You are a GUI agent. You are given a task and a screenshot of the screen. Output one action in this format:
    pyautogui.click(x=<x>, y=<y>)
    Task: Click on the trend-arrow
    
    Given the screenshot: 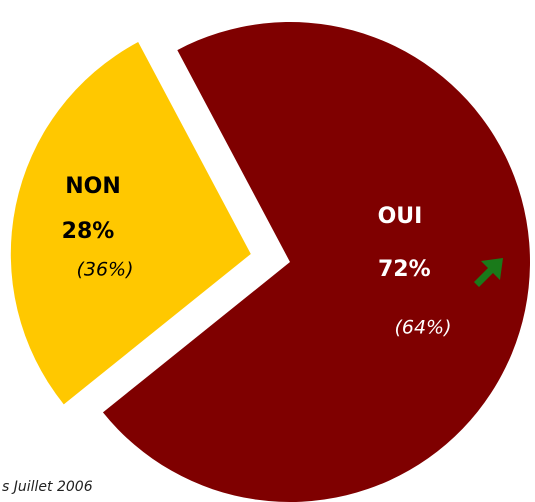 What is the action you would take?
    pyautogui.click(x=488, y=272)
    